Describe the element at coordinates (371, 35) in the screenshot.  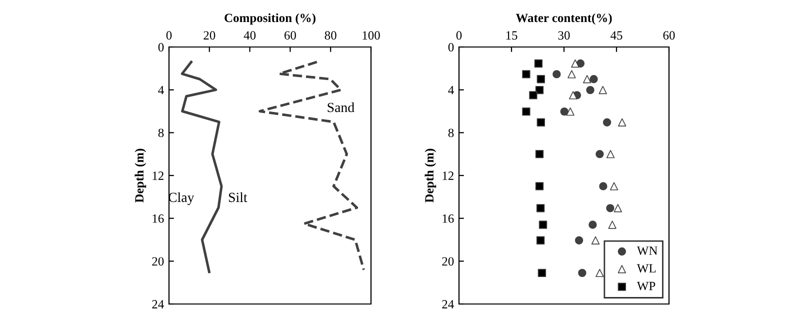
I see `x-tick-label: 100` at that location.